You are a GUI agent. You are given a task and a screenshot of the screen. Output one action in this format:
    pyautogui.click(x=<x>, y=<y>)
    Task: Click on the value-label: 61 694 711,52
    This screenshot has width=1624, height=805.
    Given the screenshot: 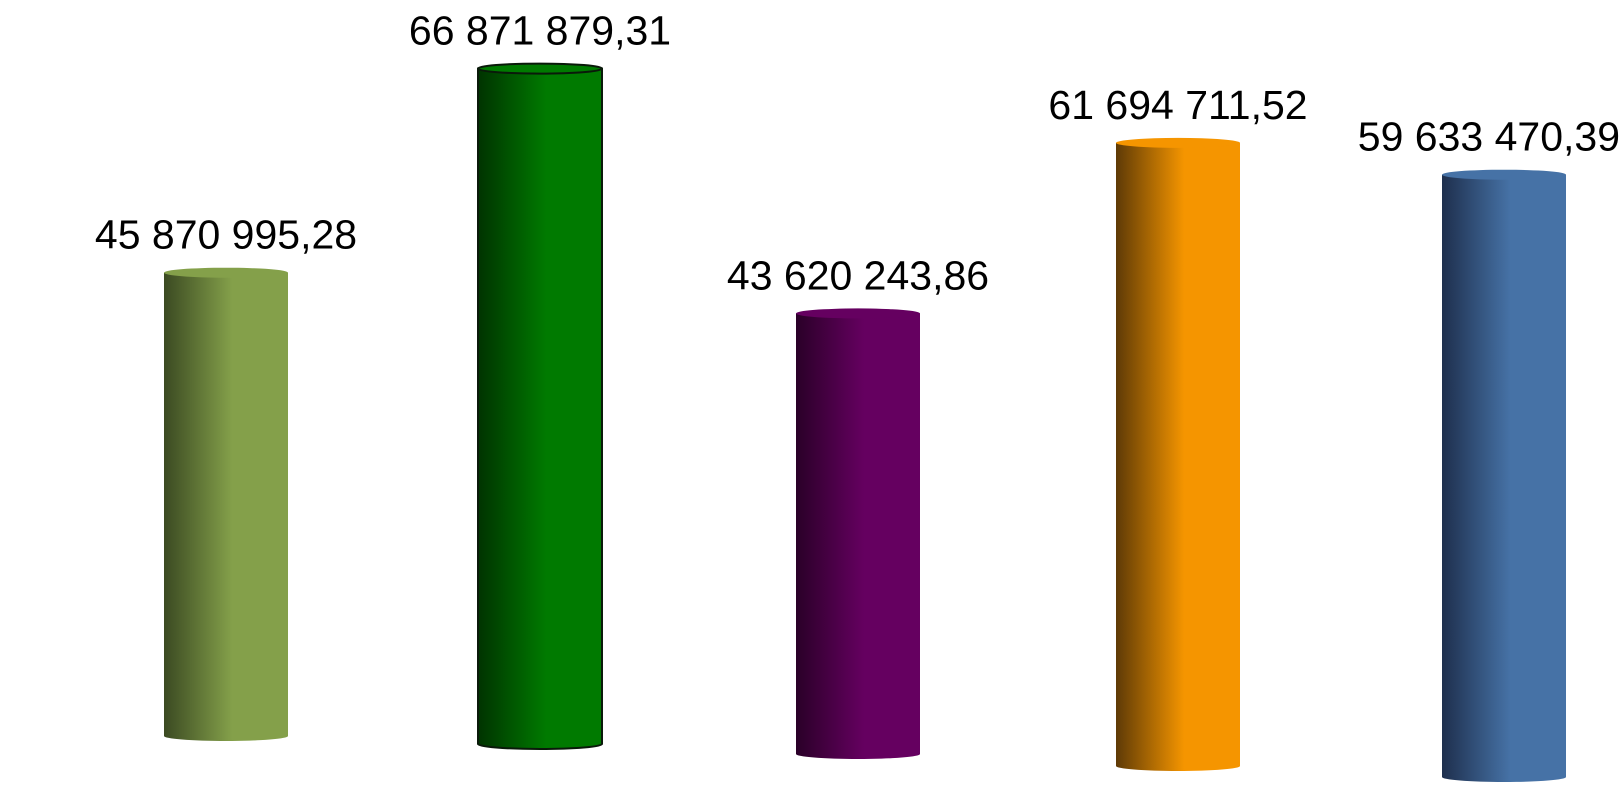 What is the action you would take?
    pyautogui.click(x=1177, y=105)
    